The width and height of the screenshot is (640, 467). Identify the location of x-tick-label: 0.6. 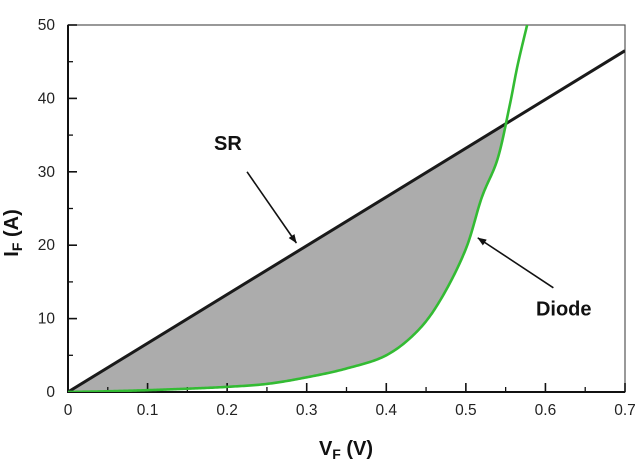
(546, 410).